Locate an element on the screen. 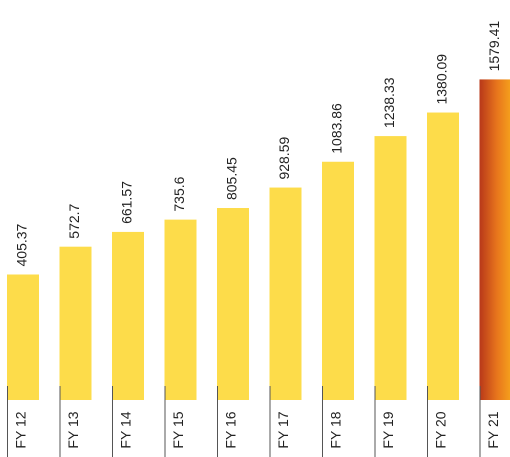 This screenshot has height=457, width=510. x-tick-label: FY 12 is located at coordinates (21, 429).